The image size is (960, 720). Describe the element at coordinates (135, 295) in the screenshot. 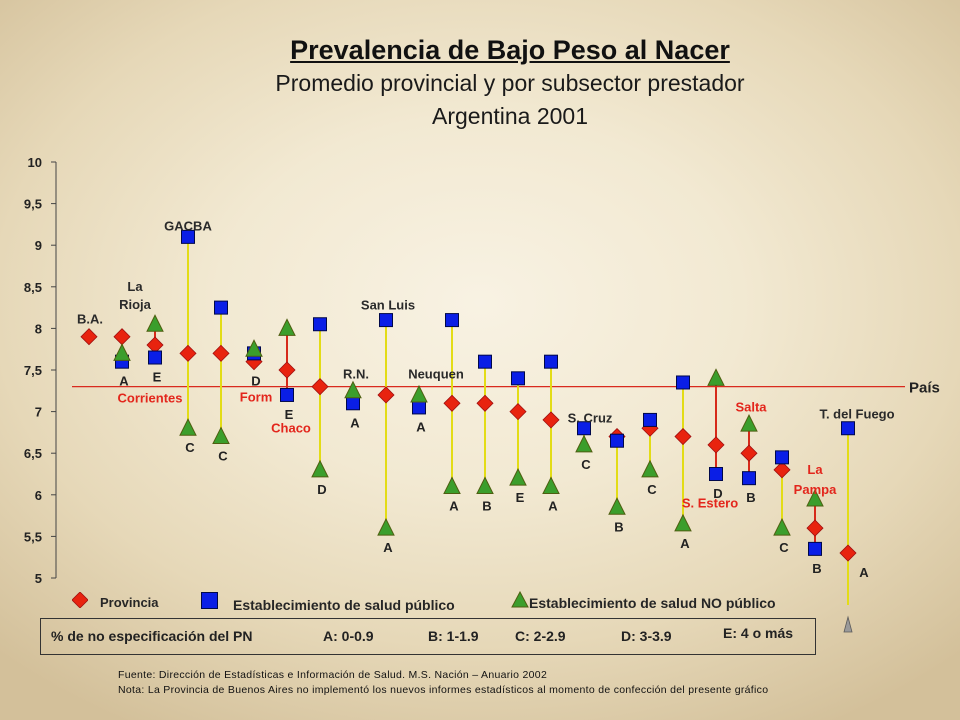

I see `province-label: La Rioja` at that location.